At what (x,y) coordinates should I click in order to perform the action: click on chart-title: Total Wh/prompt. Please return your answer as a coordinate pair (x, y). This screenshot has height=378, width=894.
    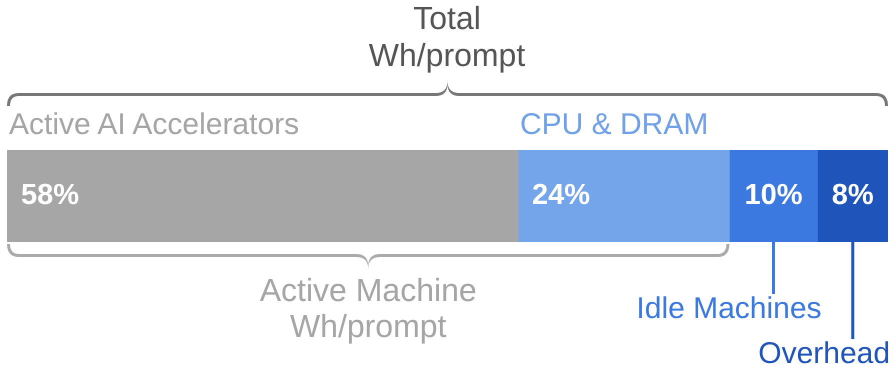
    Looking at the image, I should click on (447, 37).